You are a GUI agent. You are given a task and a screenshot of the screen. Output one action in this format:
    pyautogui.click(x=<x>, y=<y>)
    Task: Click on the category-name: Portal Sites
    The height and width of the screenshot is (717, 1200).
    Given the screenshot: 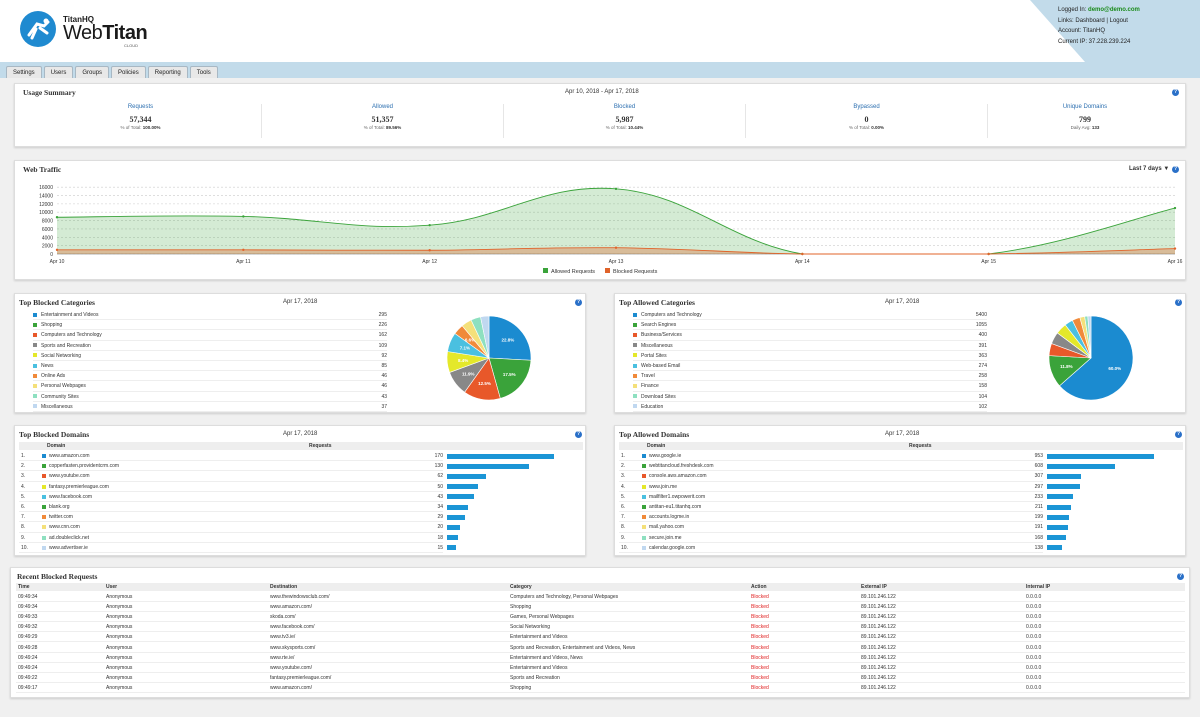 What is the action you would take?
    pyautogui.click(x=654, y=355)
    